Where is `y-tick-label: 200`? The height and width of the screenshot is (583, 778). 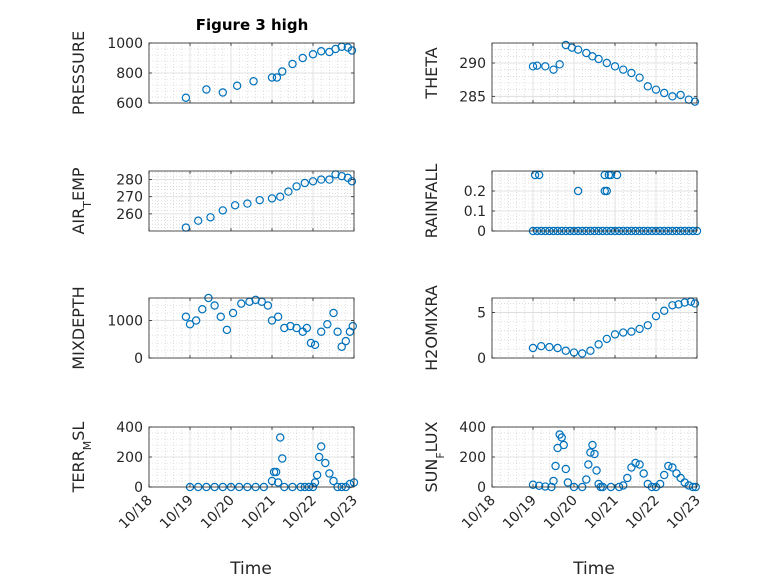
y-tick-label: 200 is located at coordinates (129, 458).